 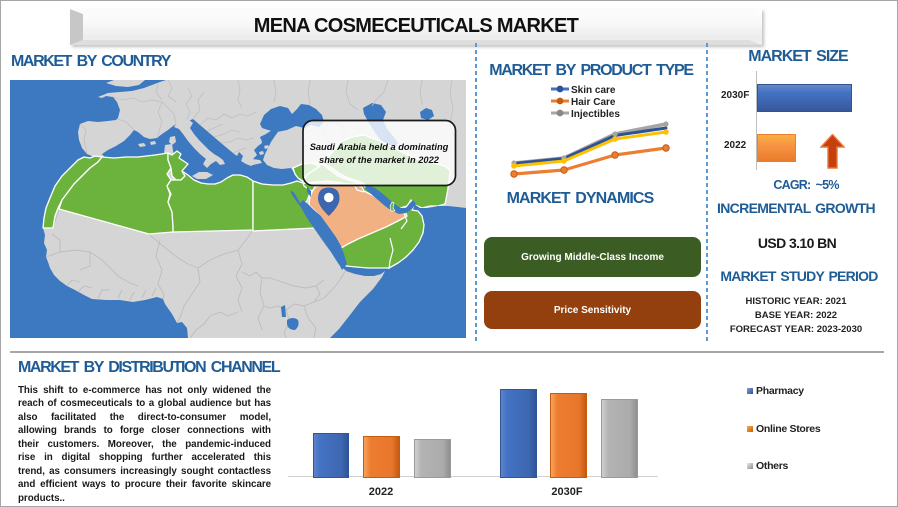 What do you see at coordinates (379, 147) in the screenshot?
I see `svg-text: Saudi Arabia held a dominating` at bounding box center [379, 147].